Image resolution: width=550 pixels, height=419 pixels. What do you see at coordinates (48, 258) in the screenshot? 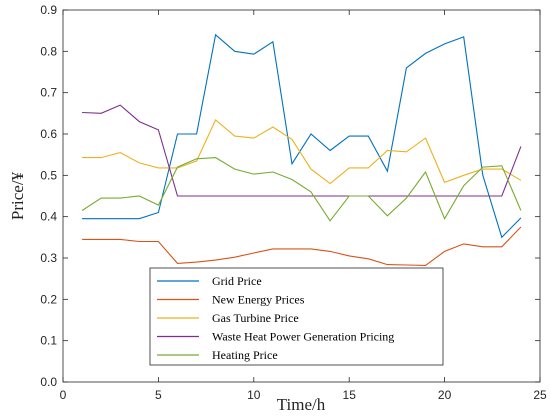
I see `y-tick-label: 0.3` at bounding box center [48, 258].